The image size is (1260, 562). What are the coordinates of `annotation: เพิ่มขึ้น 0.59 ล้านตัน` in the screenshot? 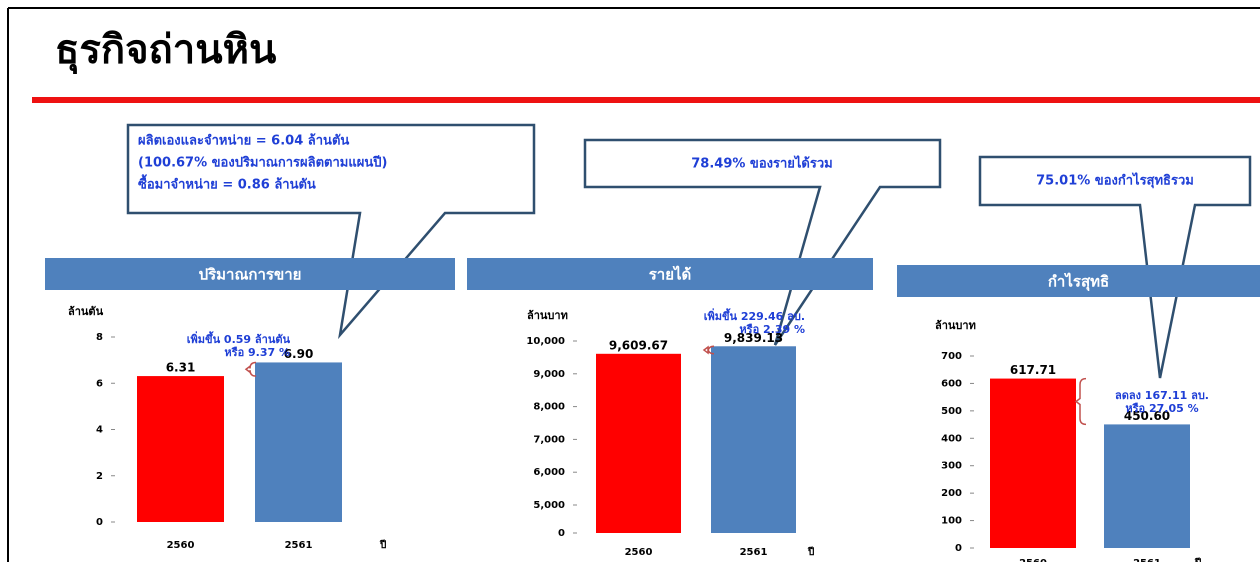 It's located at (239, 338).